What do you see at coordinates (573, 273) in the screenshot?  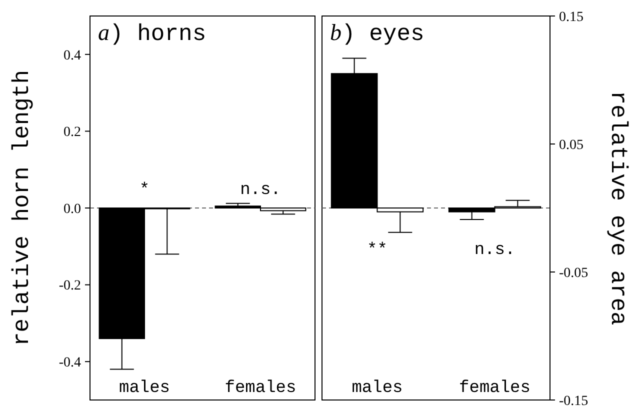 I see `y2-tick-label: -0.05` at bounding box center [573, 273].